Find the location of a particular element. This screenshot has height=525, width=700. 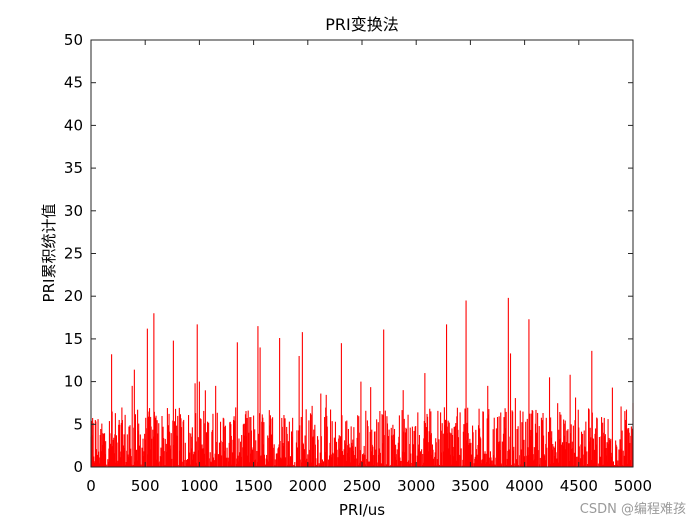

x-tick-label: 3500 is located at coordinates (470, 486).